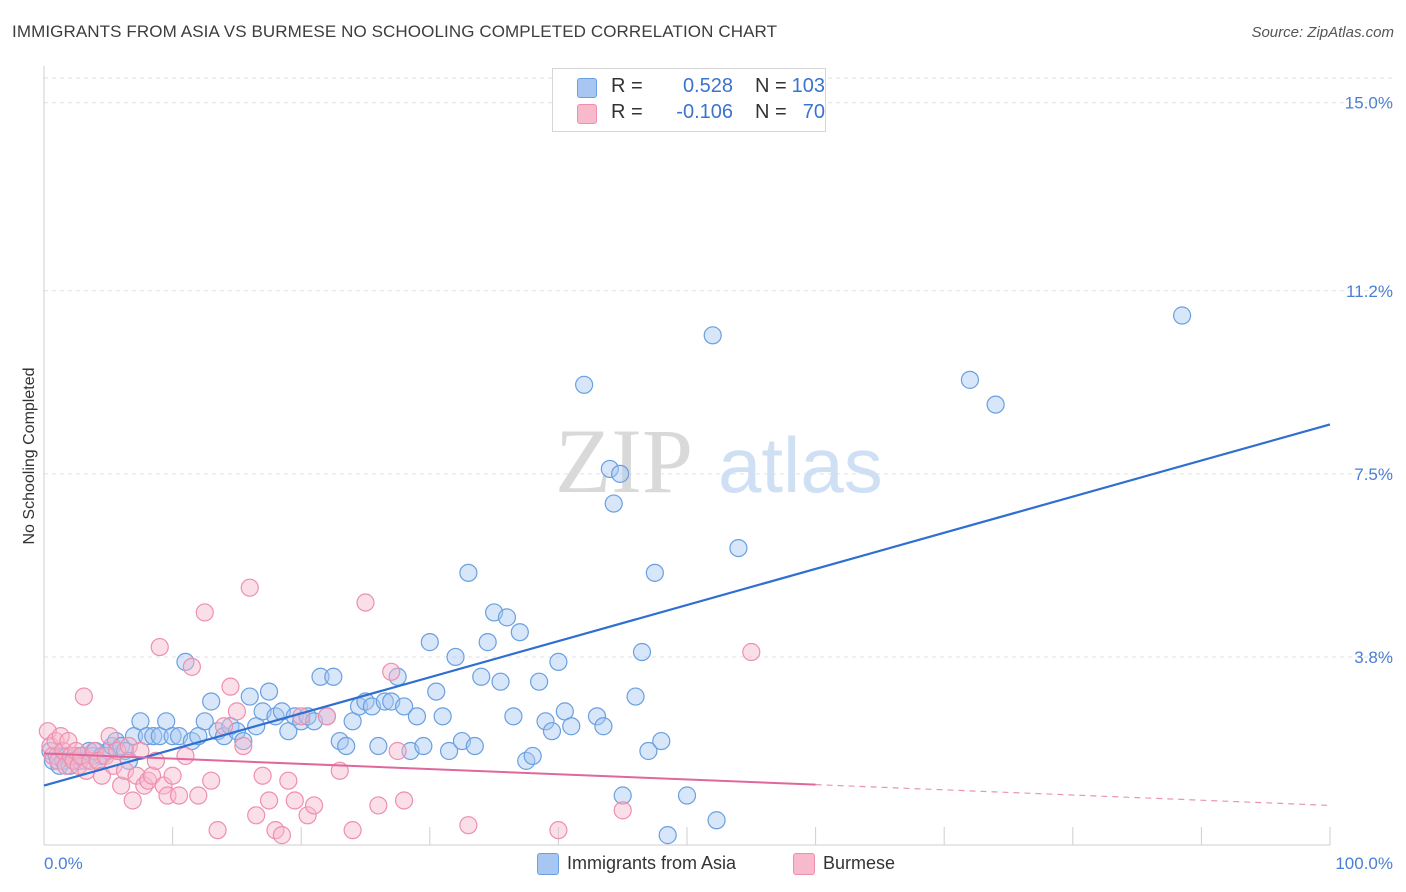 The height and width of the screenshot is (892, 1406). Describe the element at coordinates (804, 864) in the screenshot. I see `bottom-legend-swatch-burmese` at that location.